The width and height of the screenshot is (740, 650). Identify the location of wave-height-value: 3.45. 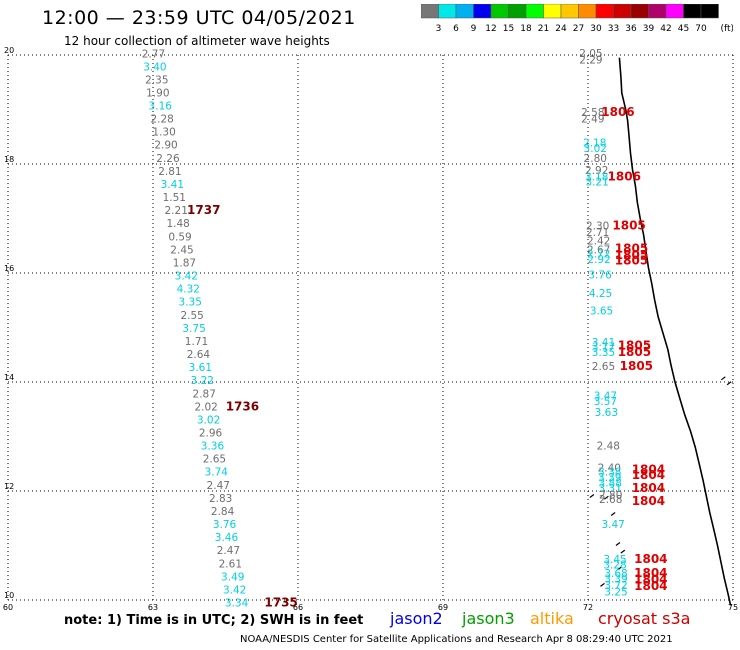
(614, 560).